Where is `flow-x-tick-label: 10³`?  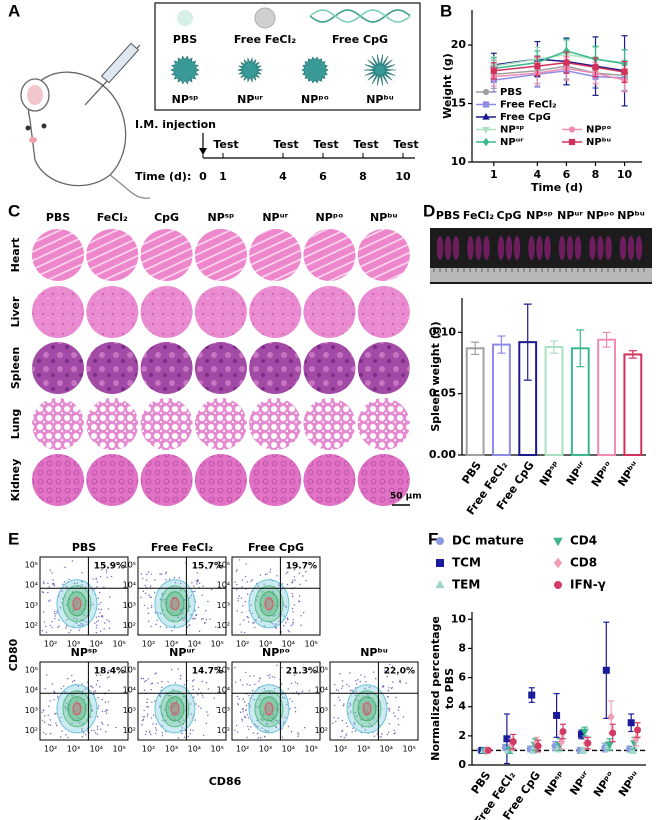
flow-x-tick-label: 10³ is located at coordinates (363, 749).